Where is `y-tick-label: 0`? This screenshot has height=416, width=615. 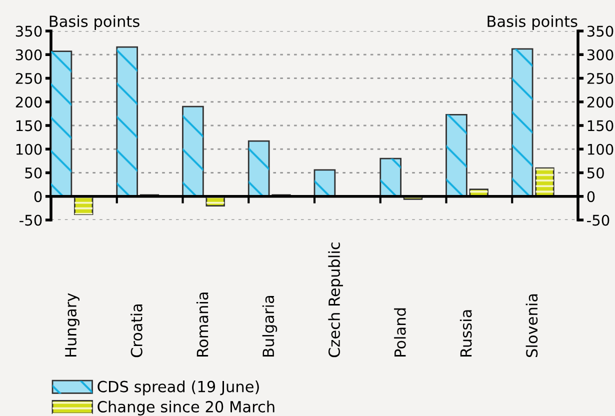 y-tick-label: 0 is located at coordinates (38, 196).